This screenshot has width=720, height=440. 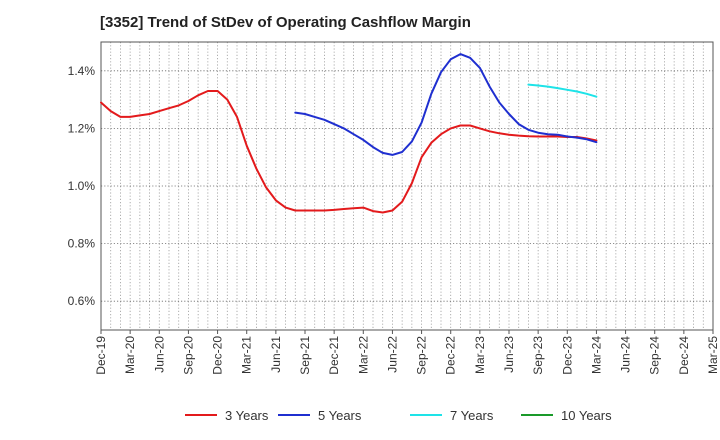 I want to click on x-tick-label: Sep-21, so click(x=305, y=355).